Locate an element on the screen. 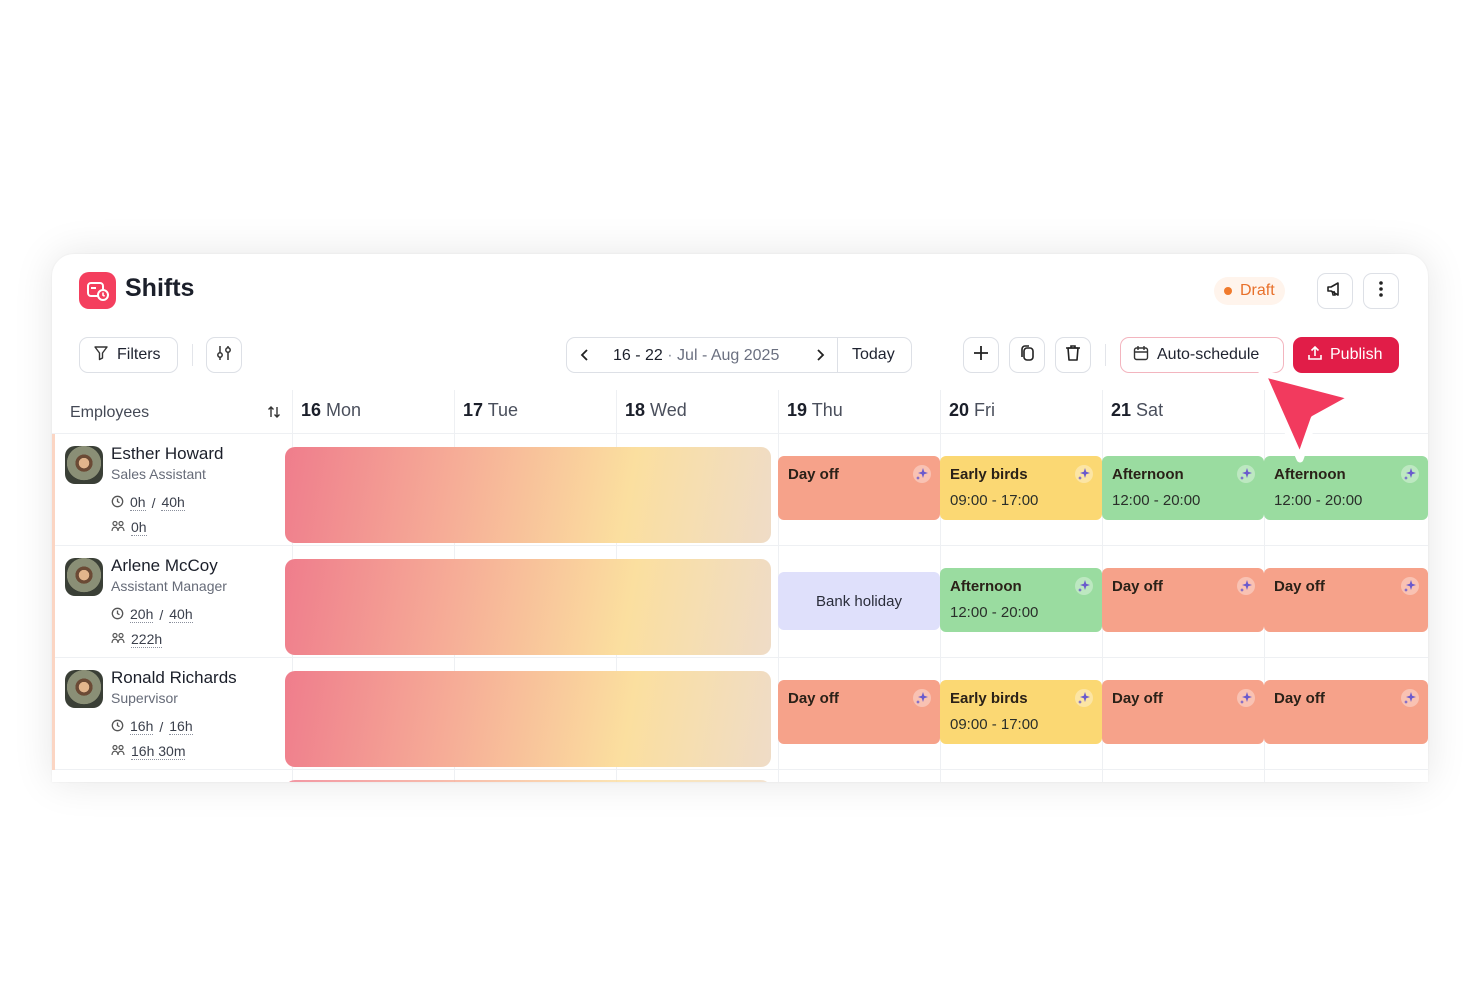 This screenshot has height=987, width=1480. plus-icon is located at coordinates (981, 355).